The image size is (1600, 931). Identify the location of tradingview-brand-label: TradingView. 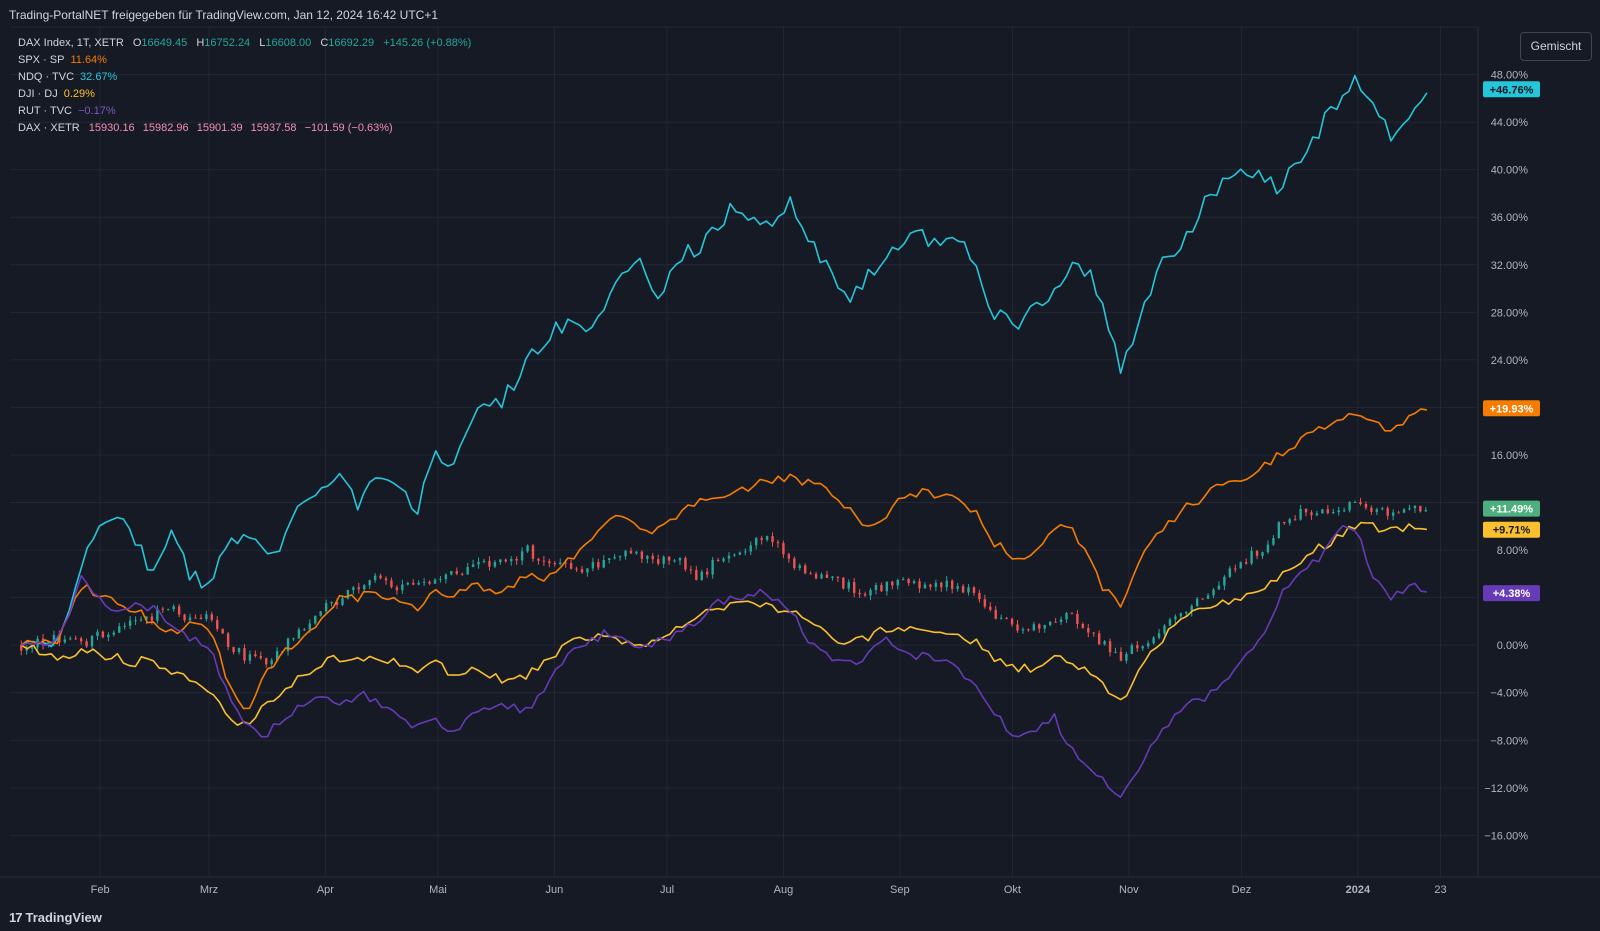
(63, 917).